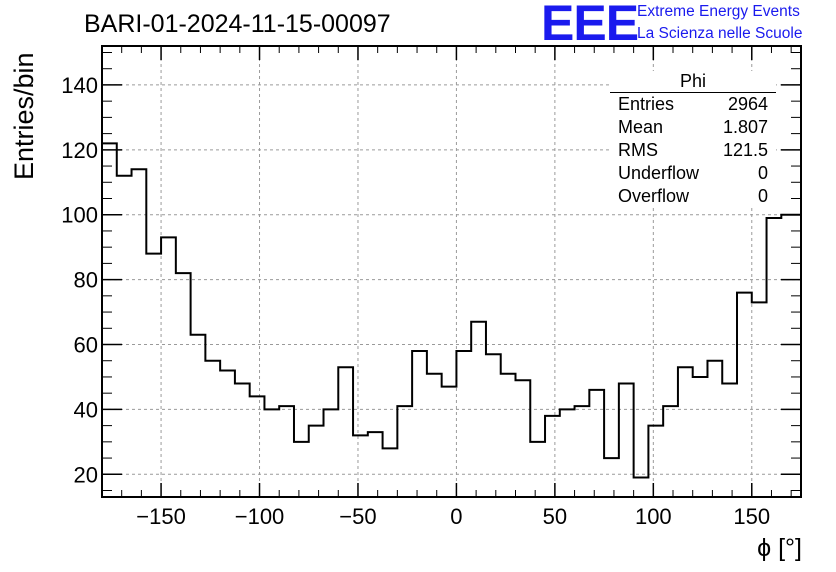 Image resolution: width=836 pixels, height=572 pixels. I want to click on stats-row-entries: Entries 2964, so click(693, 104).